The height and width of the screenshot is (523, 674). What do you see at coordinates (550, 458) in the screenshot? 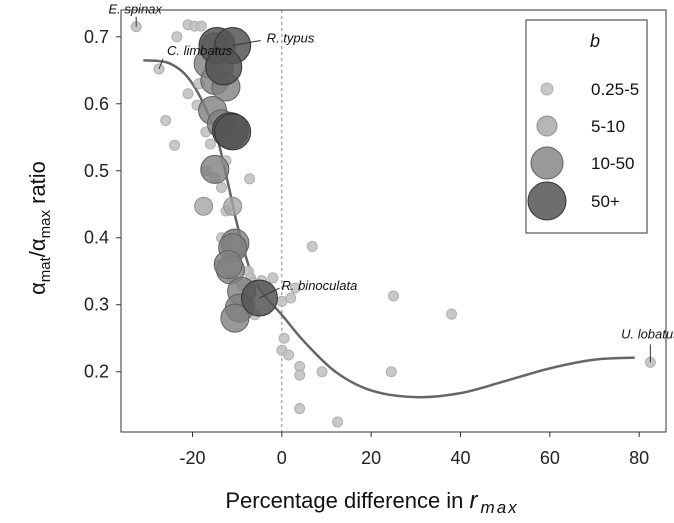
I see `x-tick-label: 60` at bounding box center [550, 458].